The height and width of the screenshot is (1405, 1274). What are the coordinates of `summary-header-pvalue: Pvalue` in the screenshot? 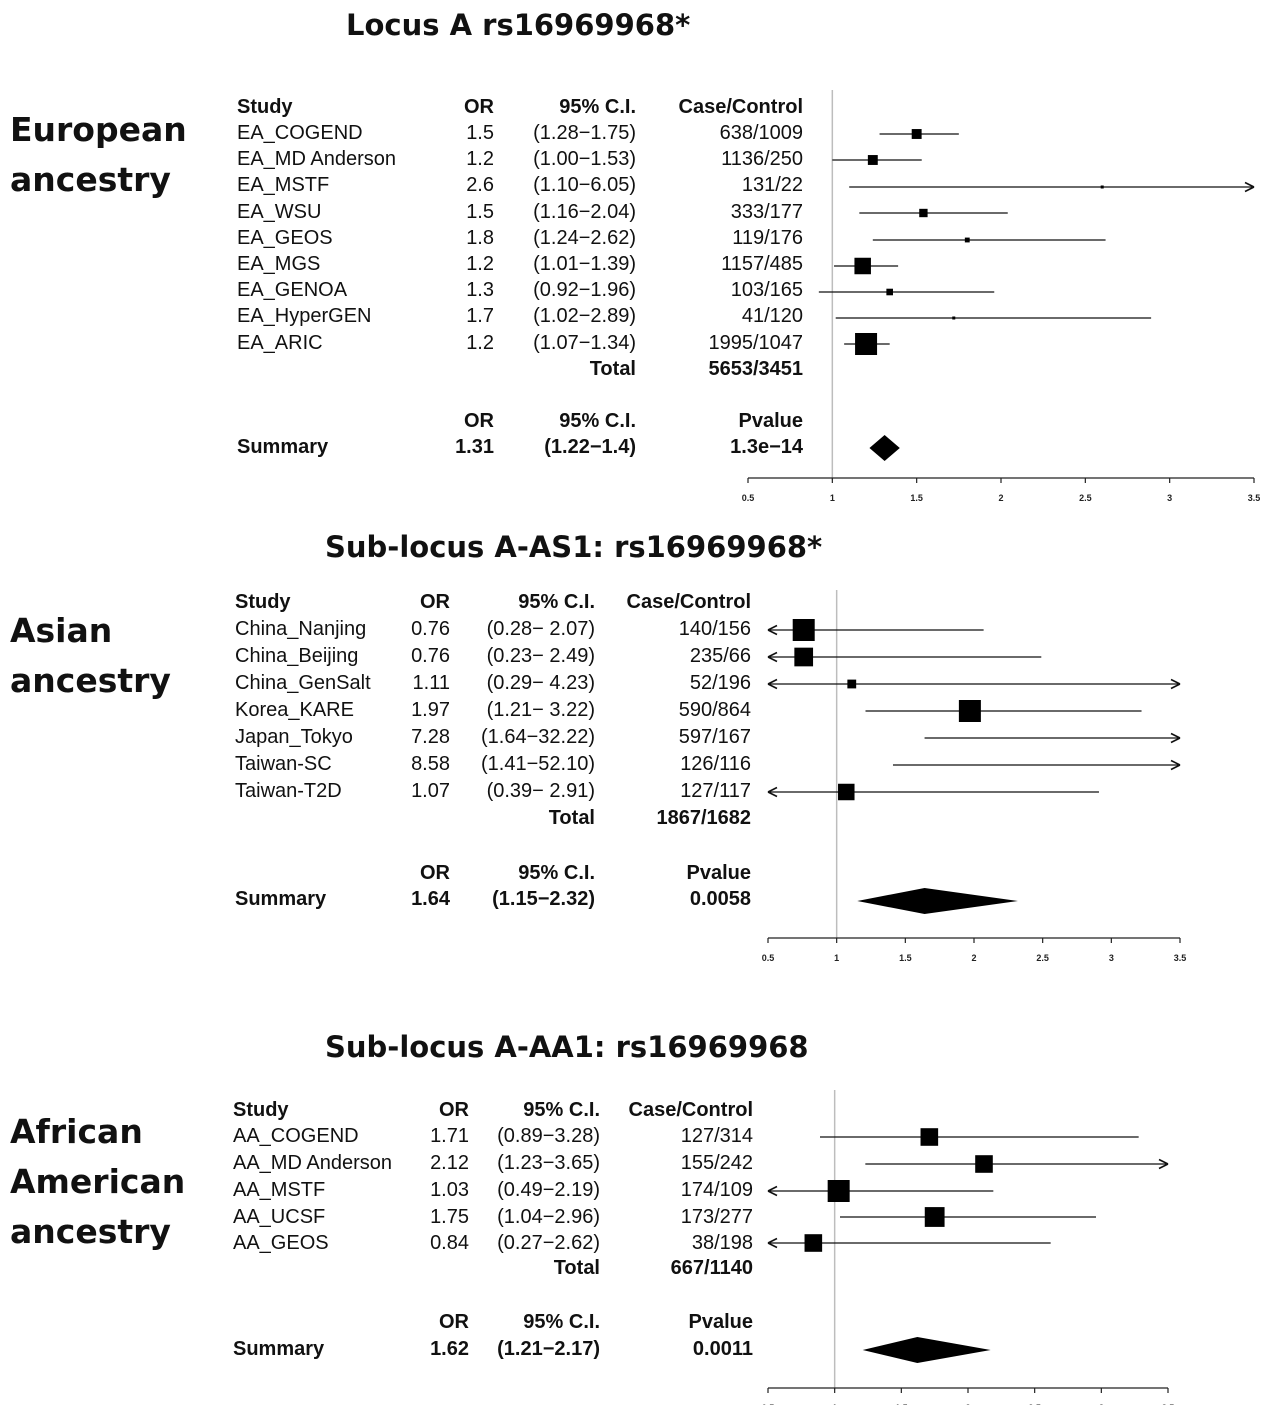 It's located at (770, 421).